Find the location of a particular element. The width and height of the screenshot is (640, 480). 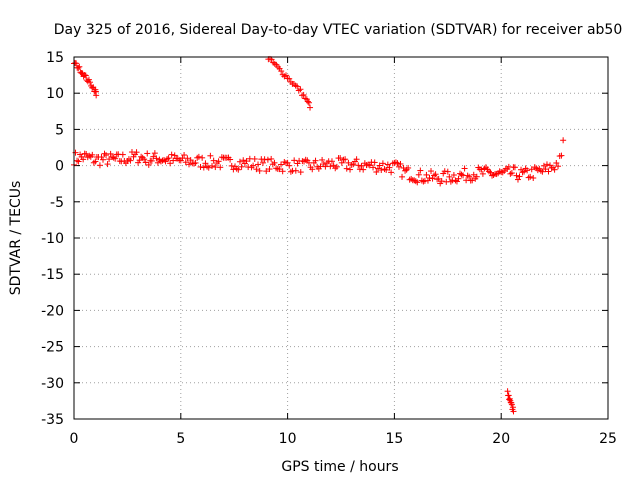

x-tick-label: 0 is located at coordinates (74, 439).